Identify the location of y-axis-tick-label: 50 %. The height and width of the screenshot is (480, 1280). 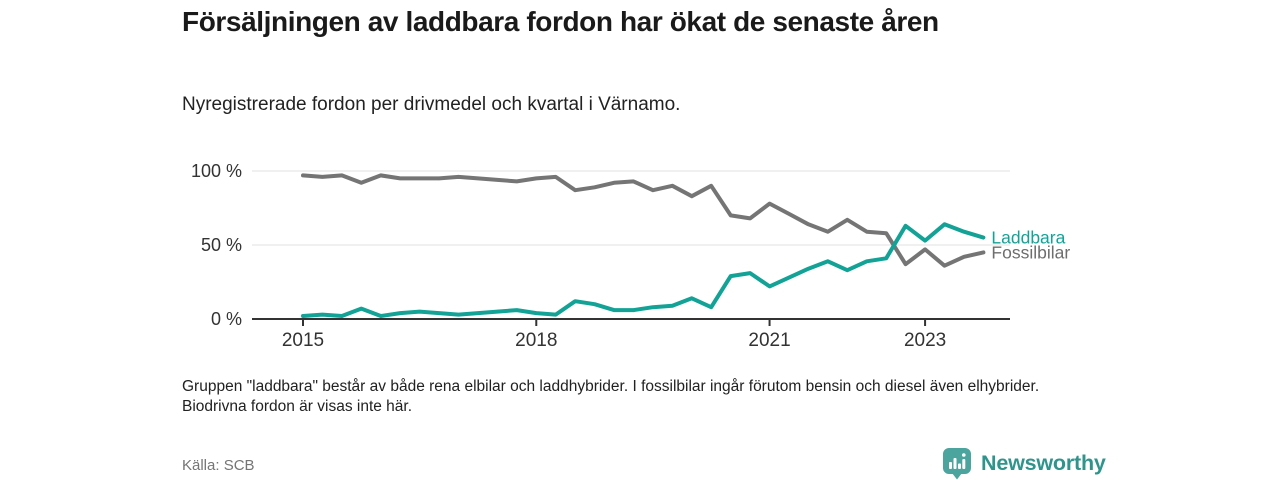
(221, 245).